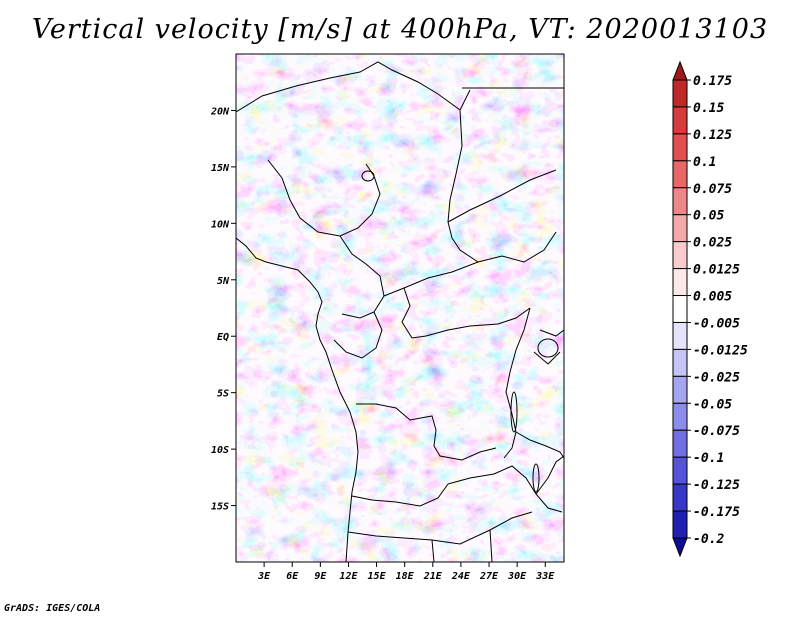 Image resolution: width=800 pixels, height=618 pixels. Describe the element at coordinates (426, 432) in the screenshot. I see `border-angola-north` at that location.